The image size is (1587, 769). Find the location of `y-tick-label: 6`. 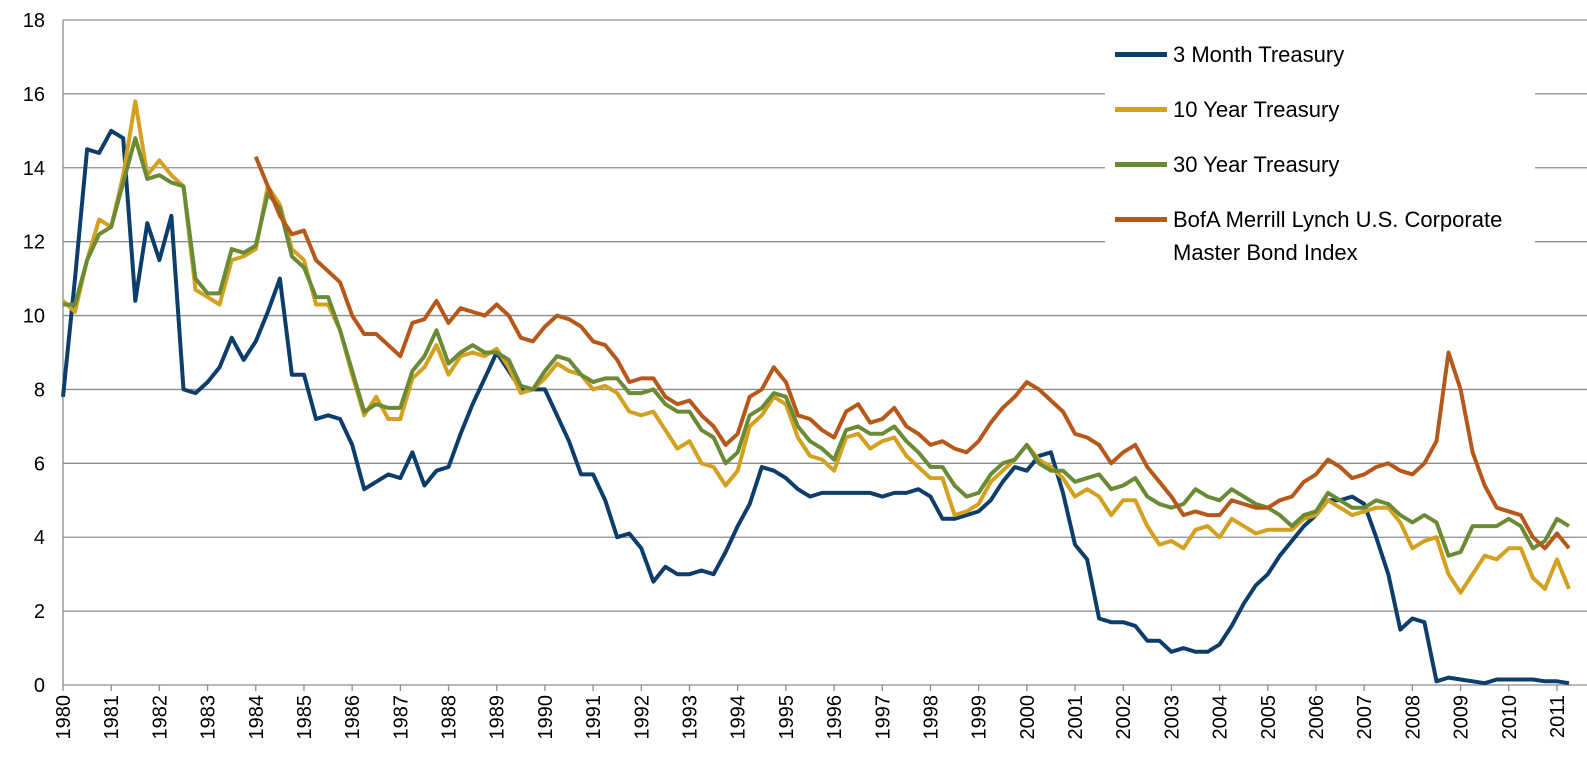

y-tick-label: 6 is located at coordinates (39, 464).